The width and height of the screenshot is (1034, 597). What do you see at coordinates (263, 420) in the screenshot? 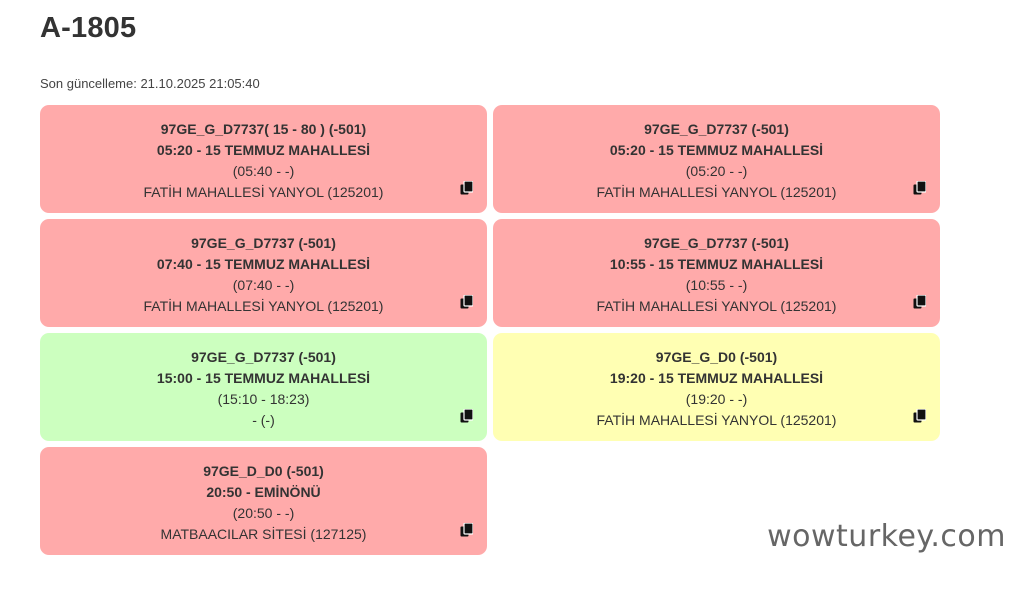
I see `trip-stop: - (-)` at bounding box center [263, 420].